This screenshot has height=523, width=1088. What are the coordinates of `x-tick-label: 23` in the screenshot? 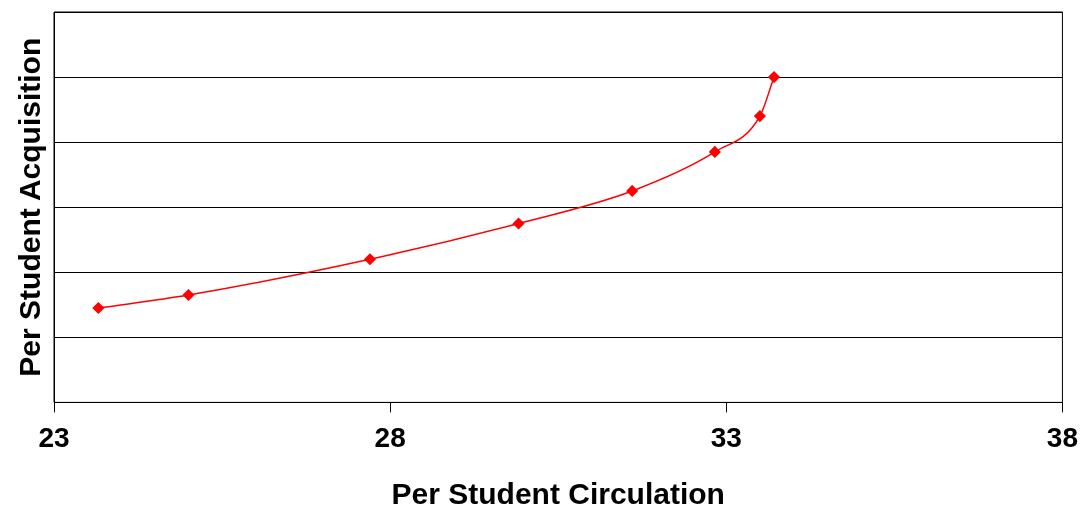 It's located at (54, 437).